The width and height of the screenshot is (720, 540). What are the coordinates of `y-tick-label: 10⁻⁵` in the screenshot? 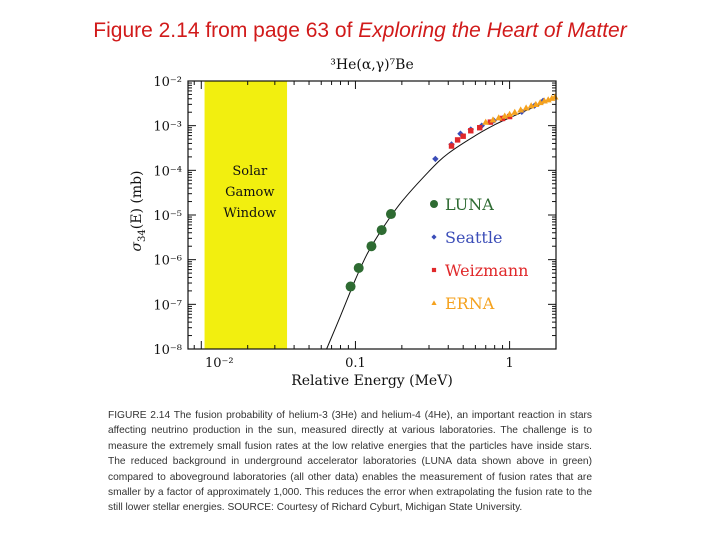 It's located at (167, 216).